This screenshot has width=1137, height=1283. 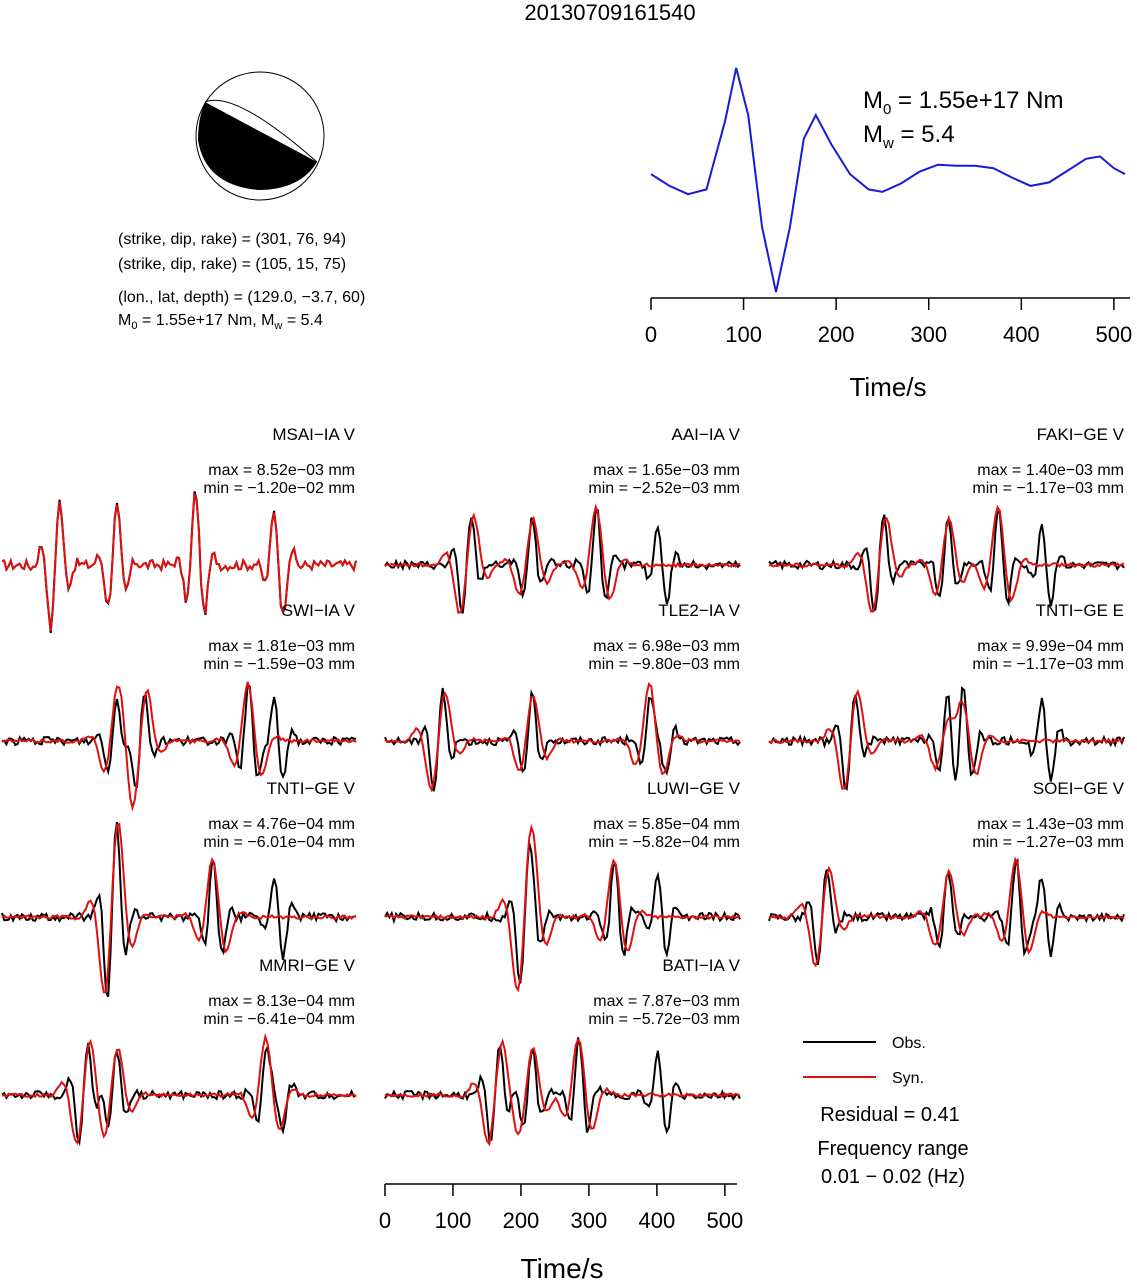 I want to click on stf-tick-label: 400, so click(x=1021, y=334).